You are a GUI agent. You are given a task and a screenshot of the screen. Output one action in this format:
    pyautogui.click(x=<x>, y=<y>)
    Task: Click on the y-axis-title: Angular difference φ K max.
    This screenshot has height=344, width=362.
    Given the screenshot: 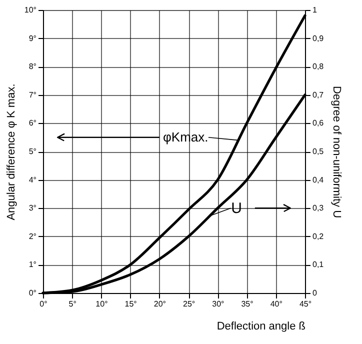 What is the action you would take?
    pyautogui.click(x=11, y=152)
    